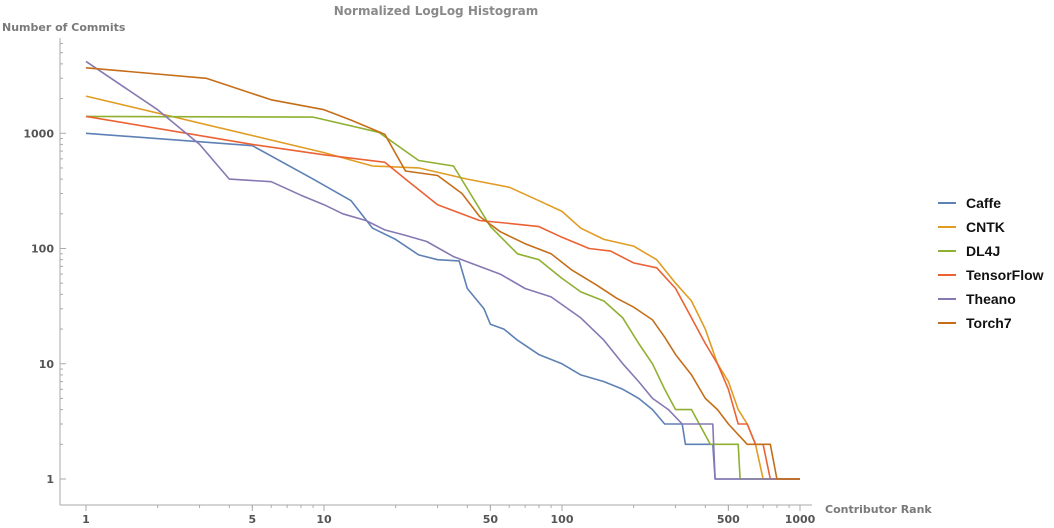 This screenshot has width=1054, height=528. Describe the element at coordinates (878, 509) in the screenshot. I see `x-axis-label: Contributor Rank` at that location.